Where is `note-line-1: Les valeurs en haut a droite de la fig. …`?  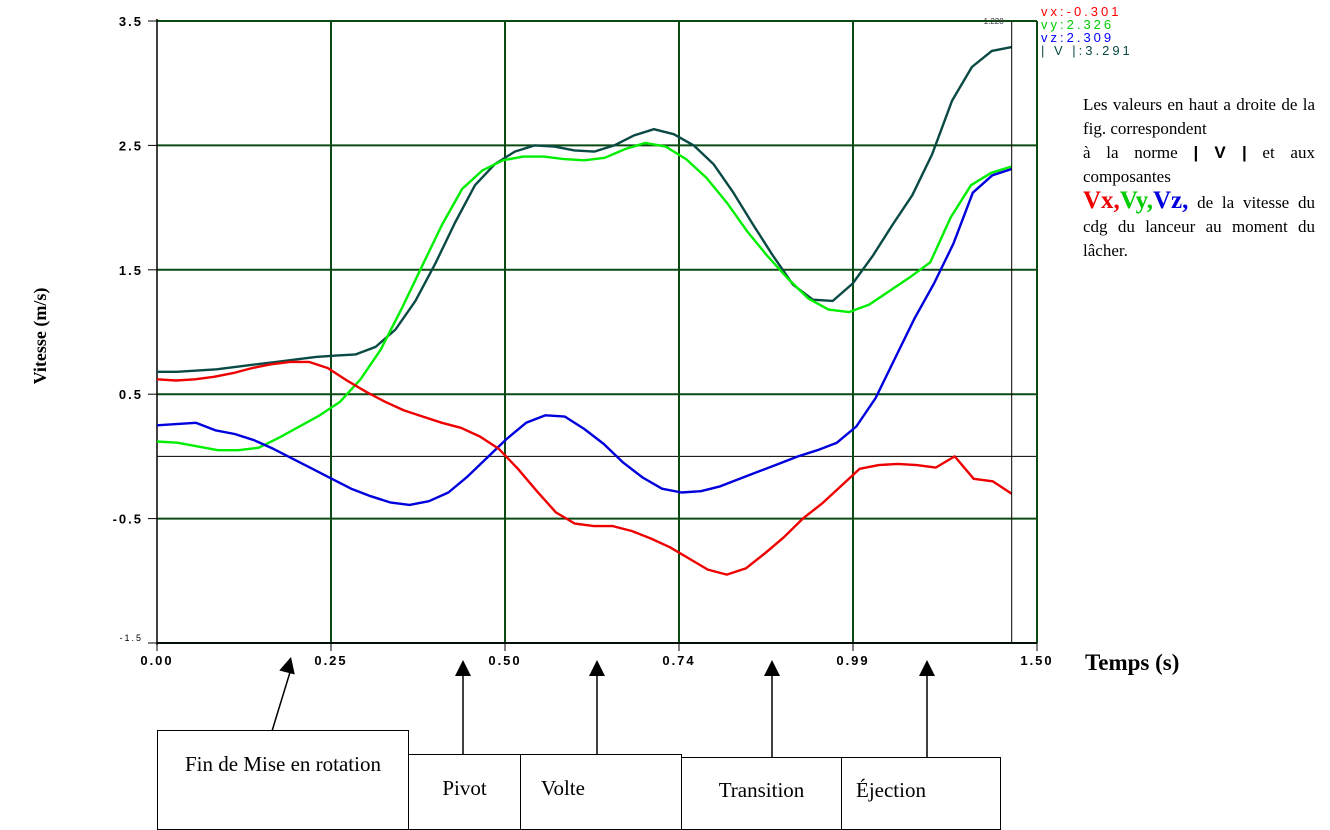 note-line-1: Les valeurs en haut a droite de la fig. … is located at coordinates (1199, 116).